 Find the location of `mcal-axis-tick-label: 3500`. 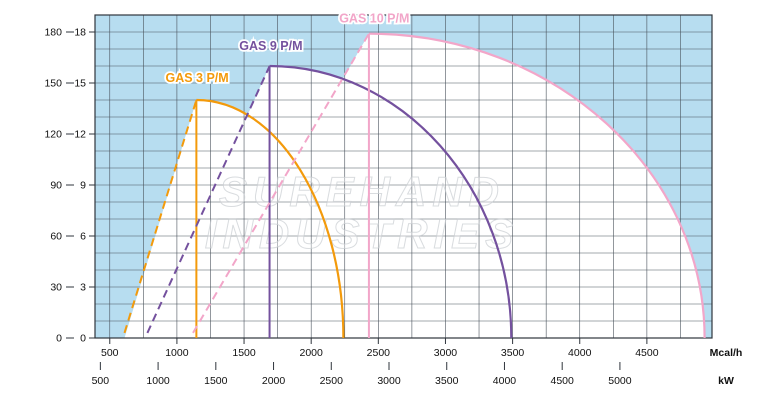

mcal-axis-tick-label: 3500 is located at coordinates (513, 353).